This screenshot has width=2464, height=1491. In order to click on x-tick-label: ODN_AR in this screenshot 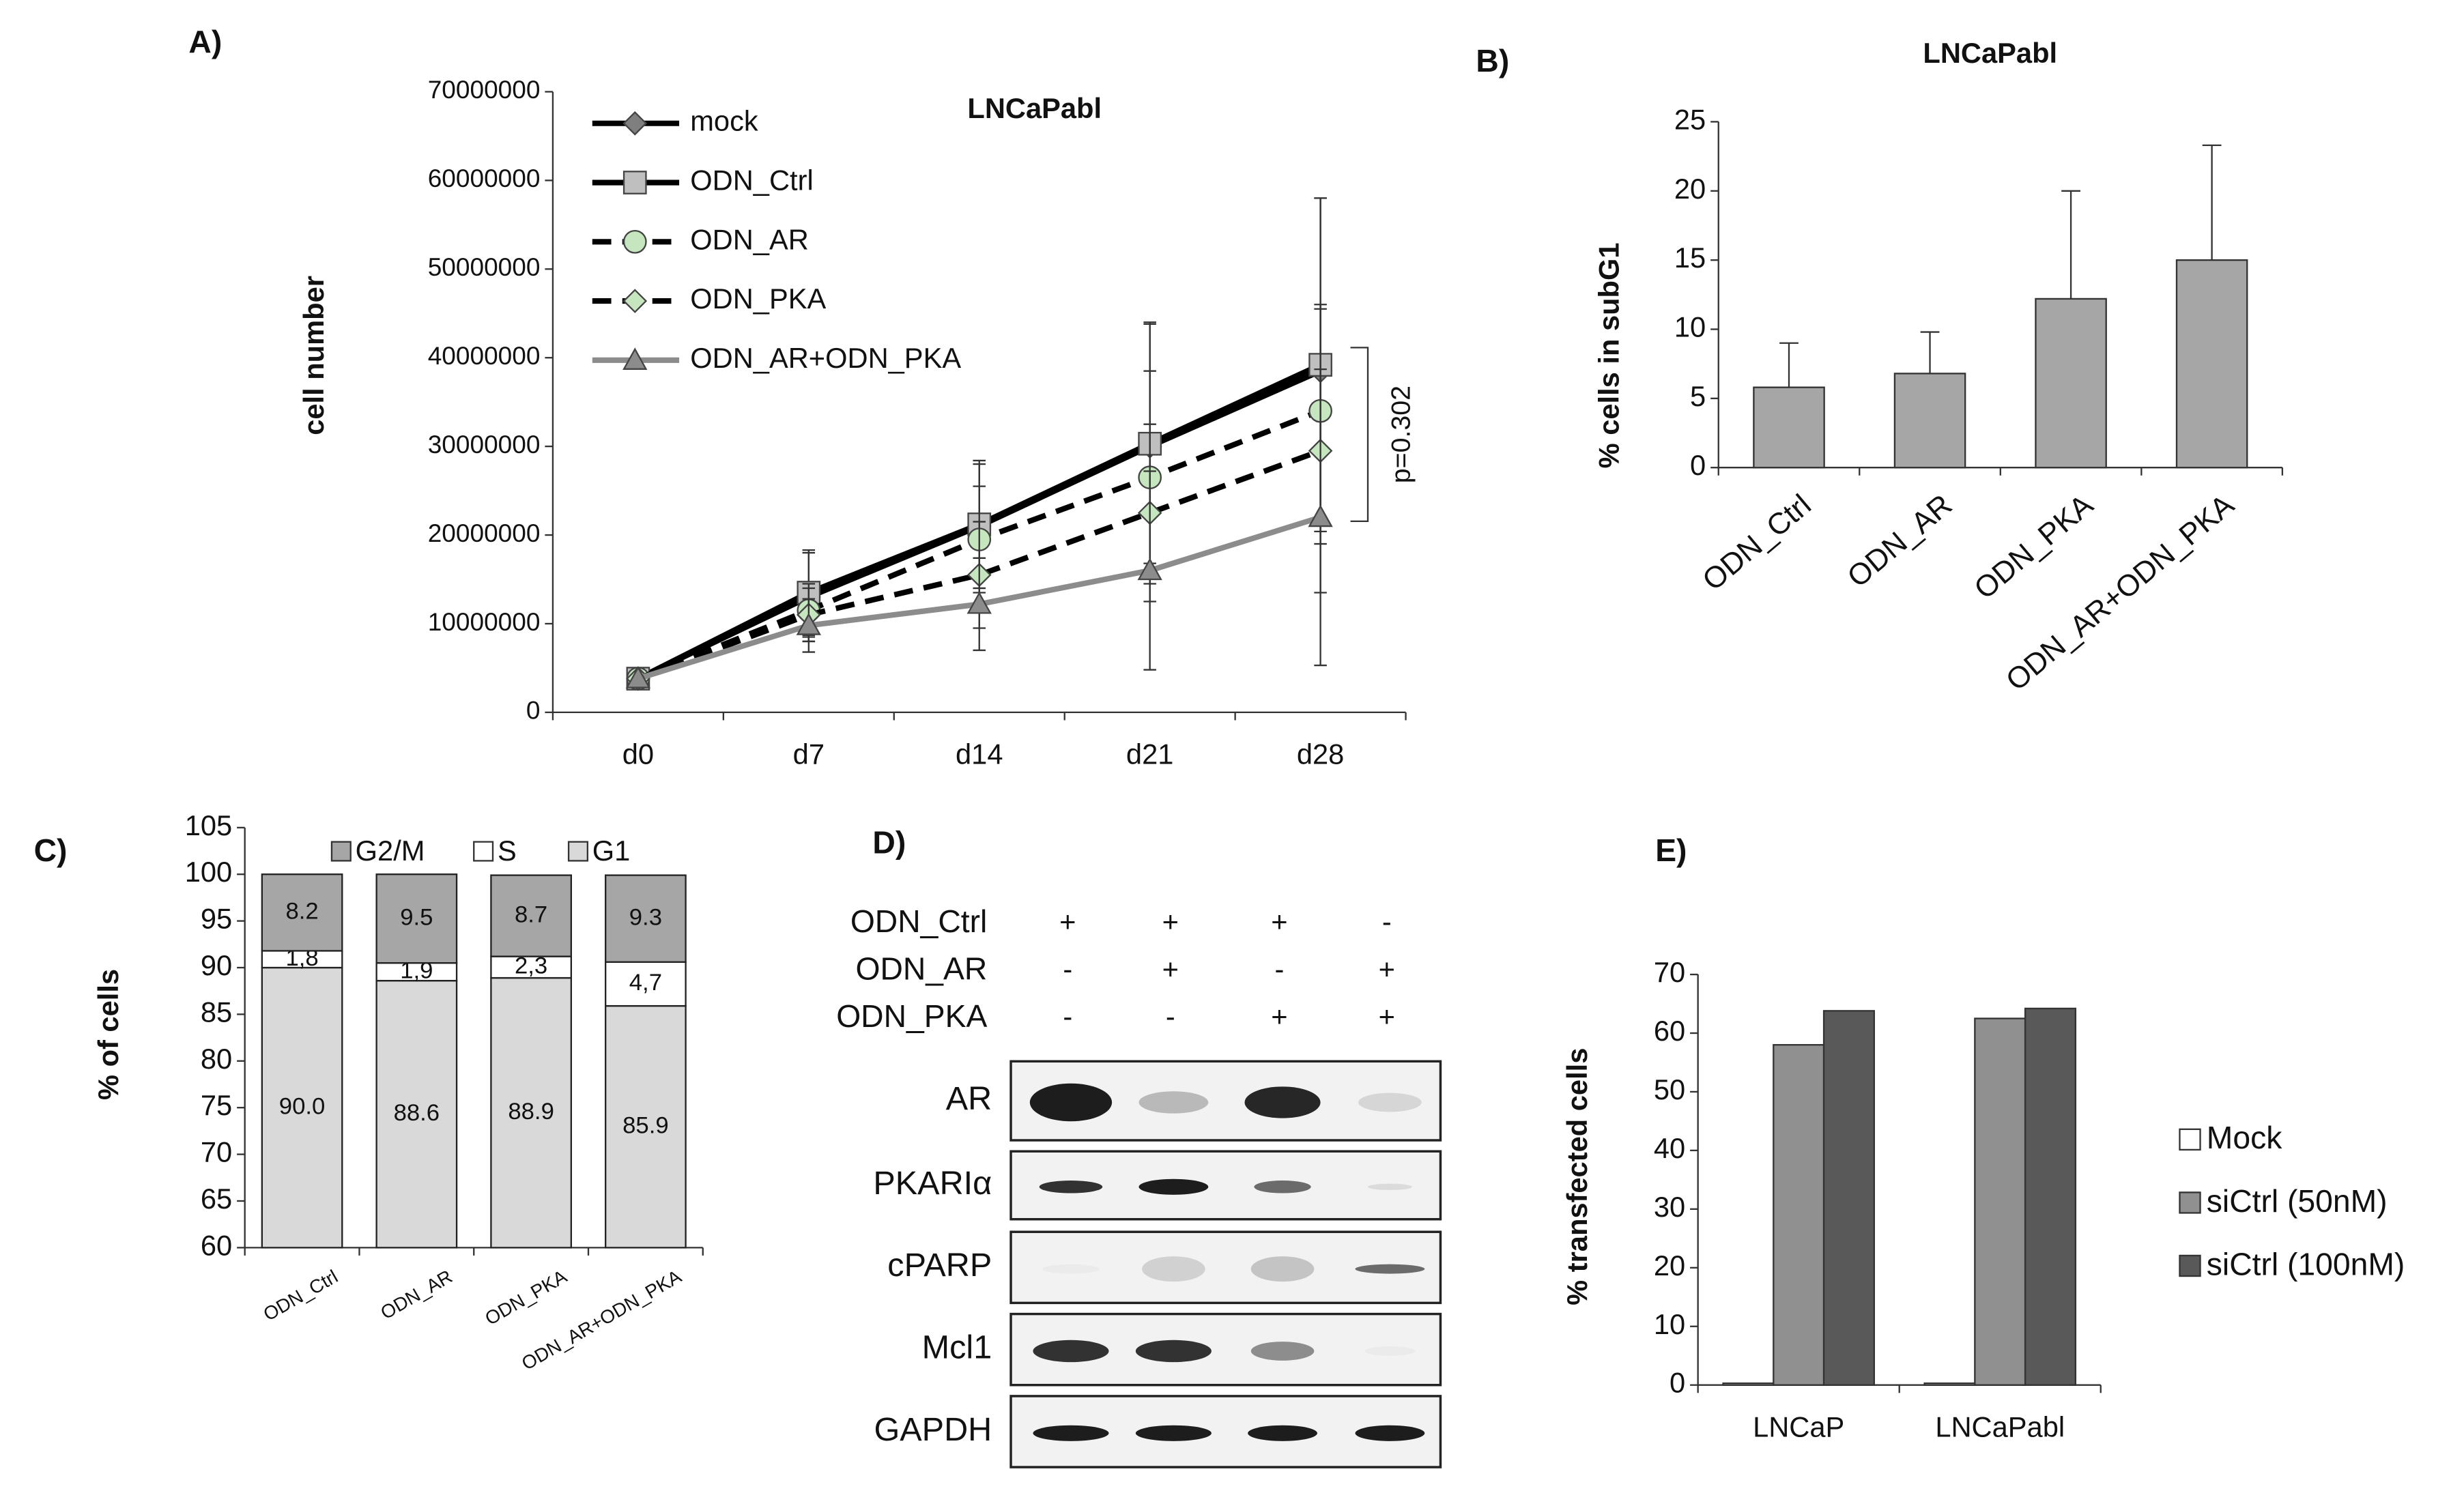, I will do `click(1899, 541)`.